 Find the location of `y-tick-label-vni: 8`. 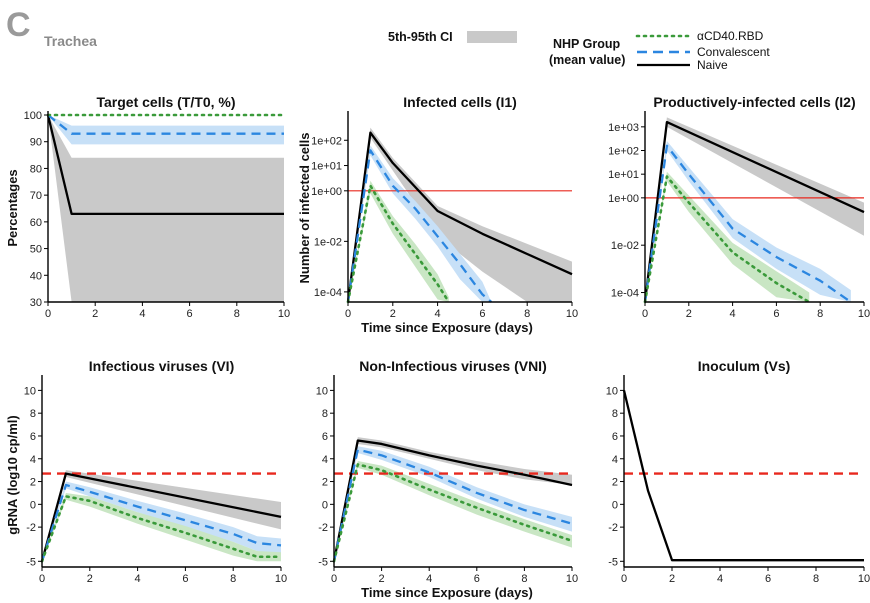

y-tick-label-vni: 8 is located at coordinates (325, 414).